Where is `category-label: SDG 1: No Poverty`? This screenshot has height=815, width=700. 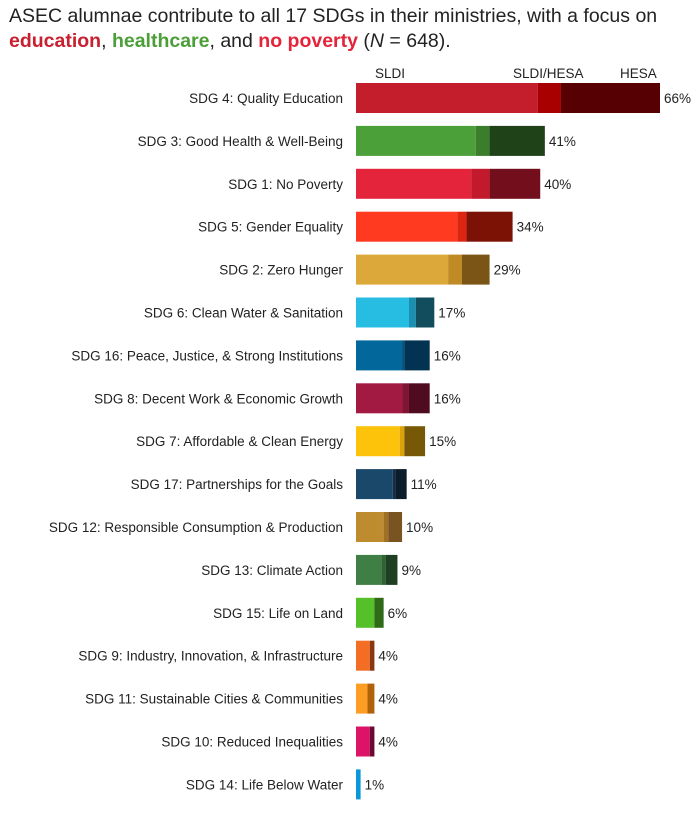 category-label: SDG 1: No Poverty is located at coordinates (285, 184).